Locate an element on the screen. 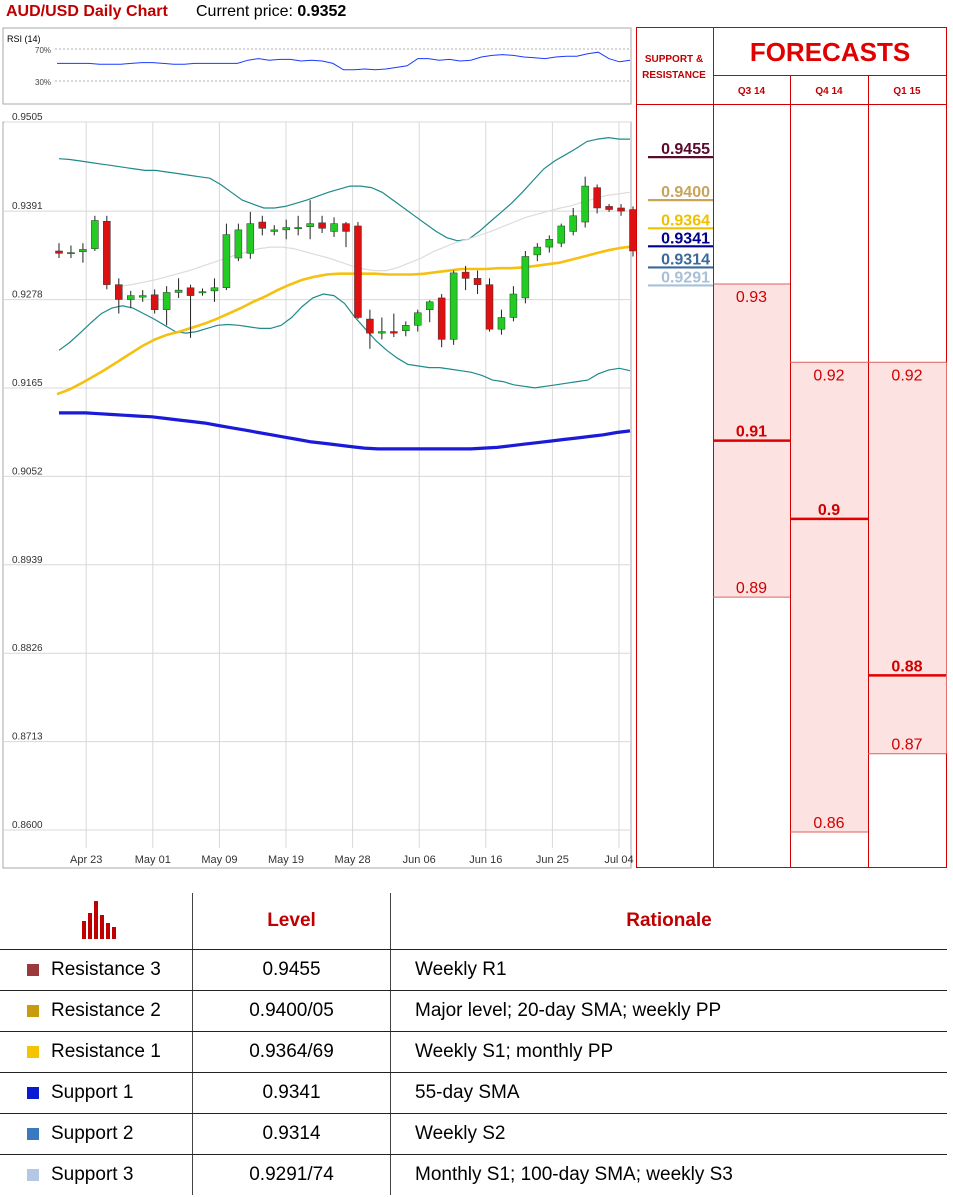  table-row: Support 2 0.9314 Weekly S2 is located at coordinates (473, 1134).